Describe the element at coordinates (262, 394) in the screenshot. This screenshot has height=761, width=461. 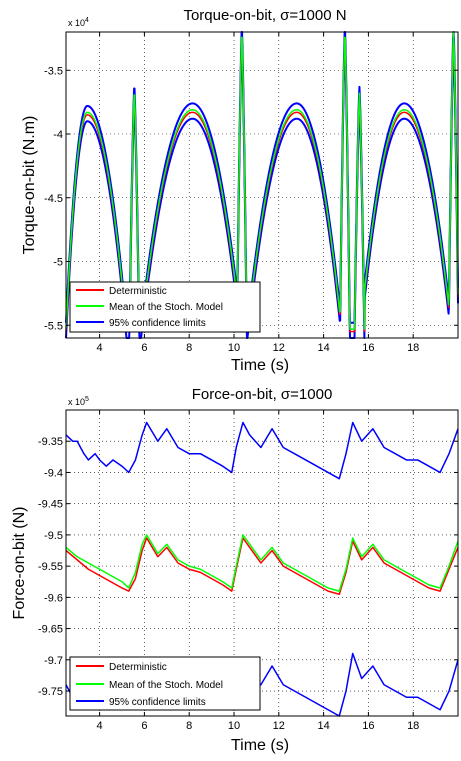
I see `chart-title: Force-on-bit, σ=1000` at that location.